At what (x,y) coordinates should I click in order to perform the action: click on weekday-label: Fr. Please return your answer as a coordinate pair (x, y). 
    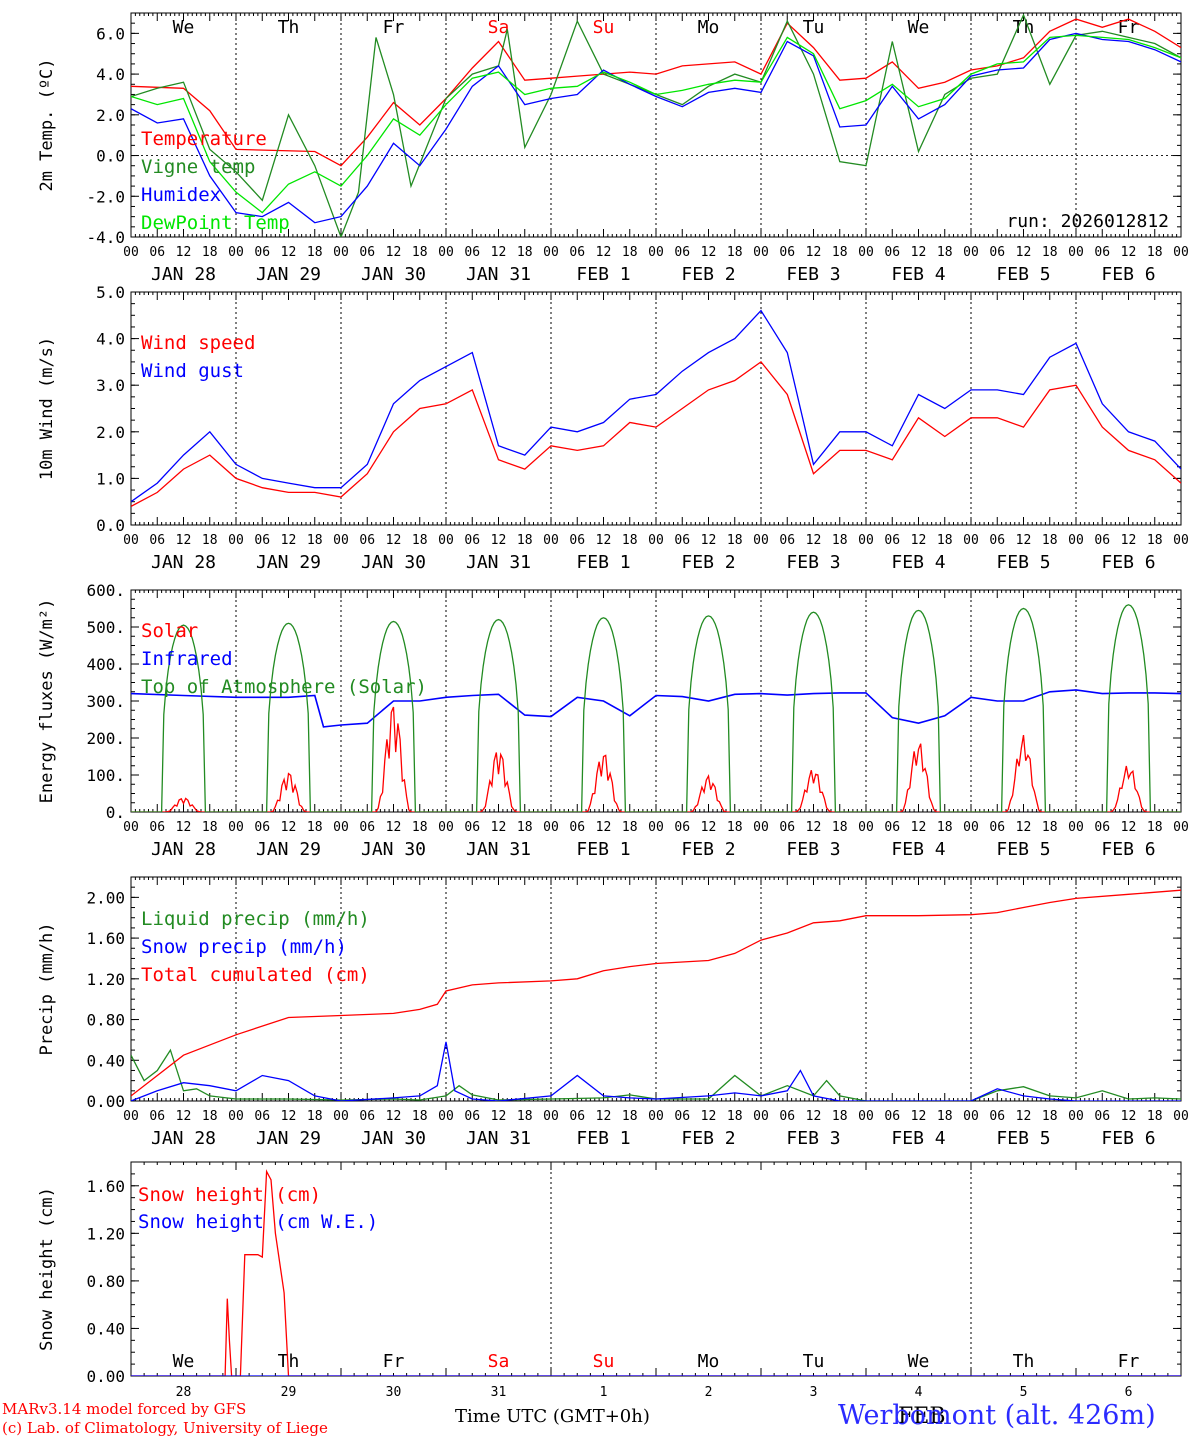
    Looking at the image, I should click on (394, 1361).